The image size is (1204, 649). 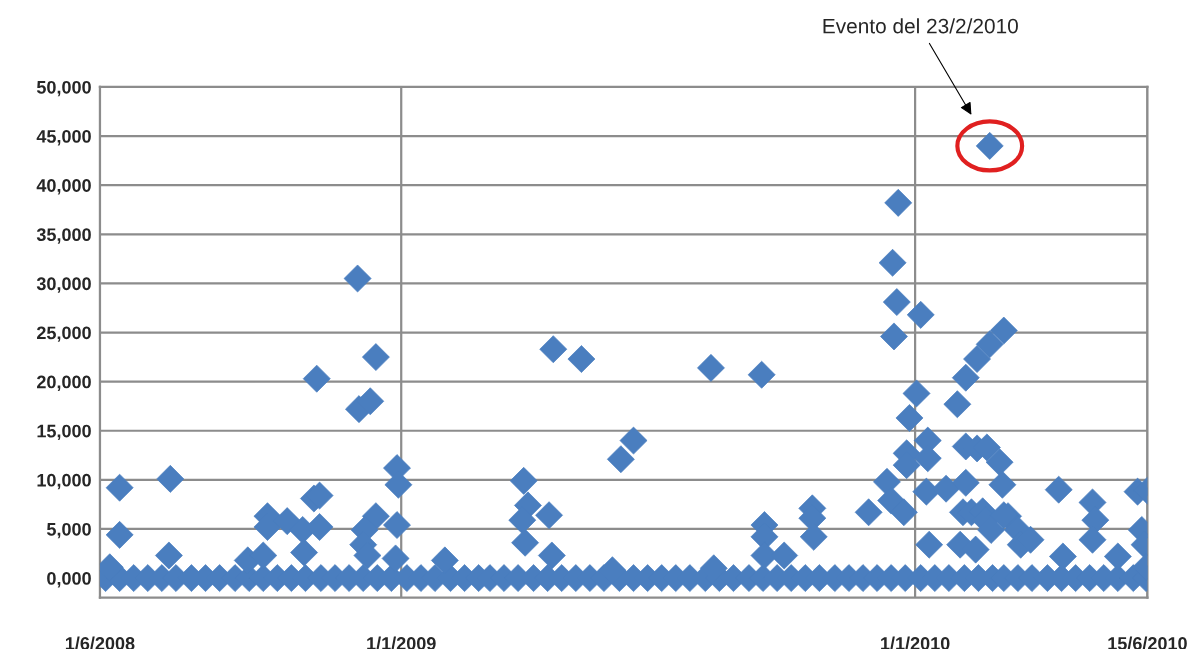 What do you see at coordinates (64, 432) in the screenshot?
I see `y-tick-label: 15,000` at bounding box center [64, 432].